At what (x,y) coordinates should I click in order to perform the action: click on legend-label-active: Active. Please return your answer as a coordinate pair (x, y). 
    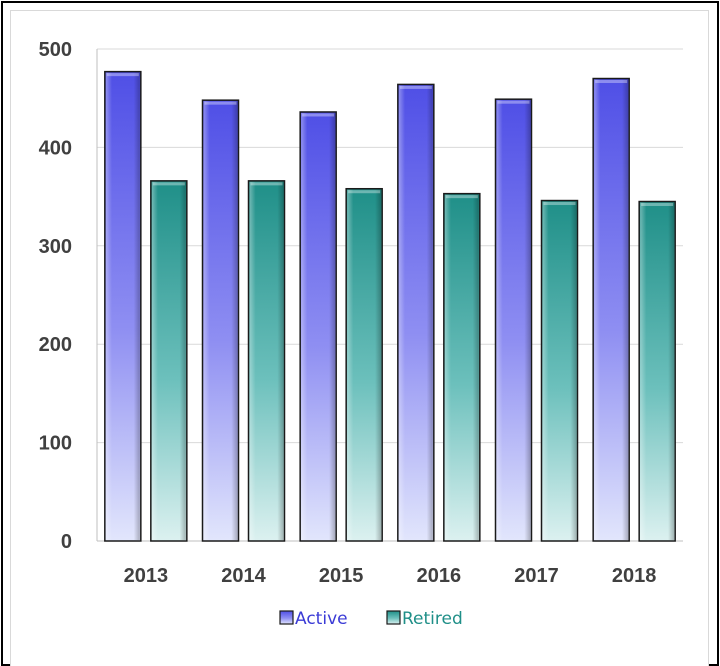
    Looking at the image, I should click on (321, 619).